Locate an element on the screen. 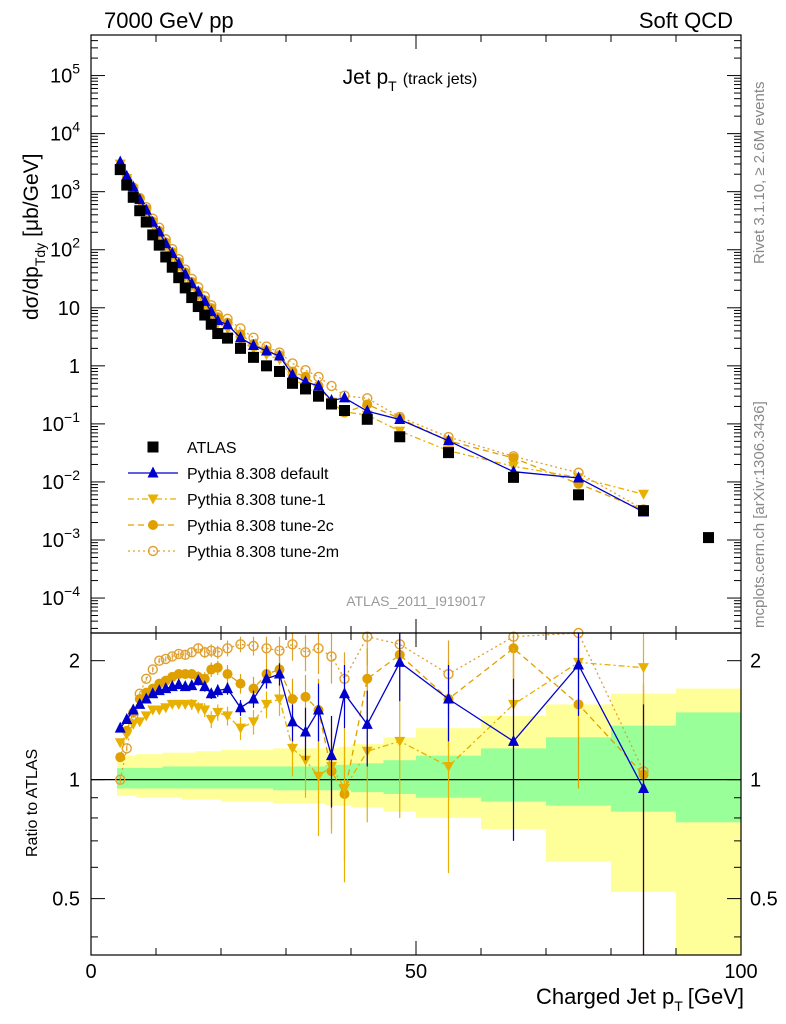 This screenshot has height=1024, width=786. main-y-tick-mantissa: 1 is located at coordinates (74, 367).